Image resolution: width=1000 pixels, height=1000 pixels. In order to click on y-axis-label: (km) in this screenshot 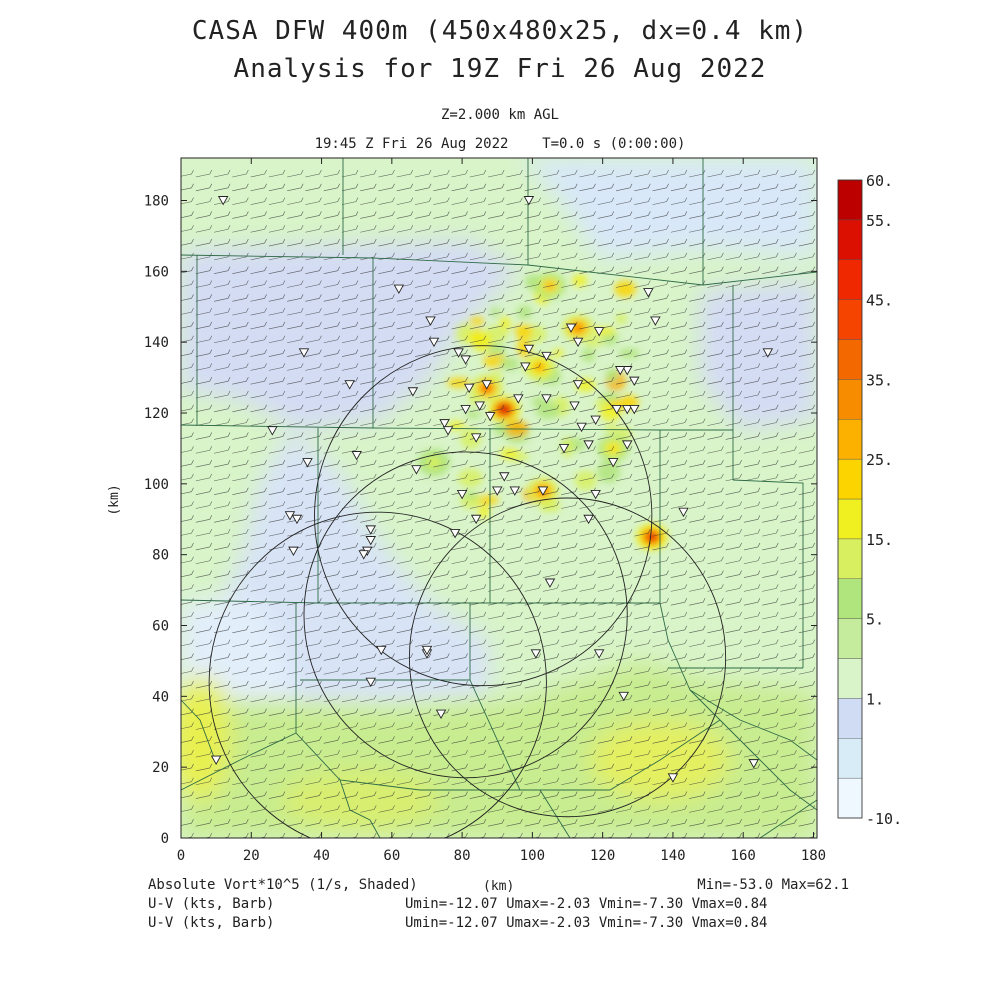, I will do `click(114, 499)`.